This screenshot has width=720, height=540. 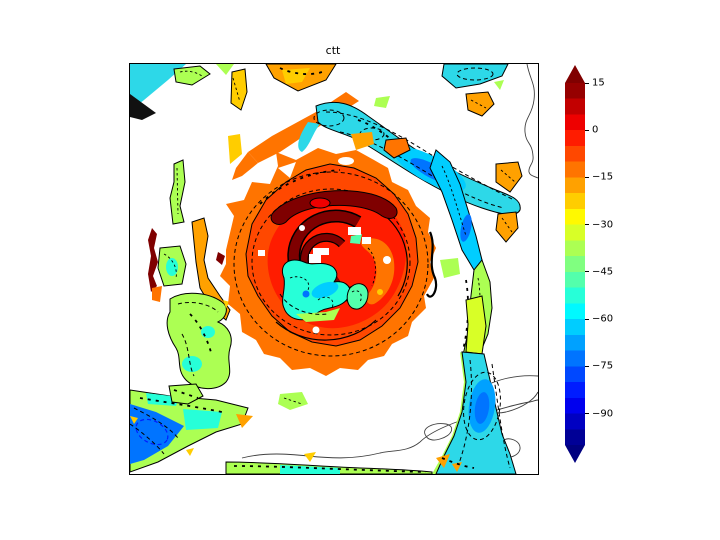 What do you see at coordinates (199, 348) in the screenshot?
I see `cloud-arm-southwest` at bounding box center [199, 348].